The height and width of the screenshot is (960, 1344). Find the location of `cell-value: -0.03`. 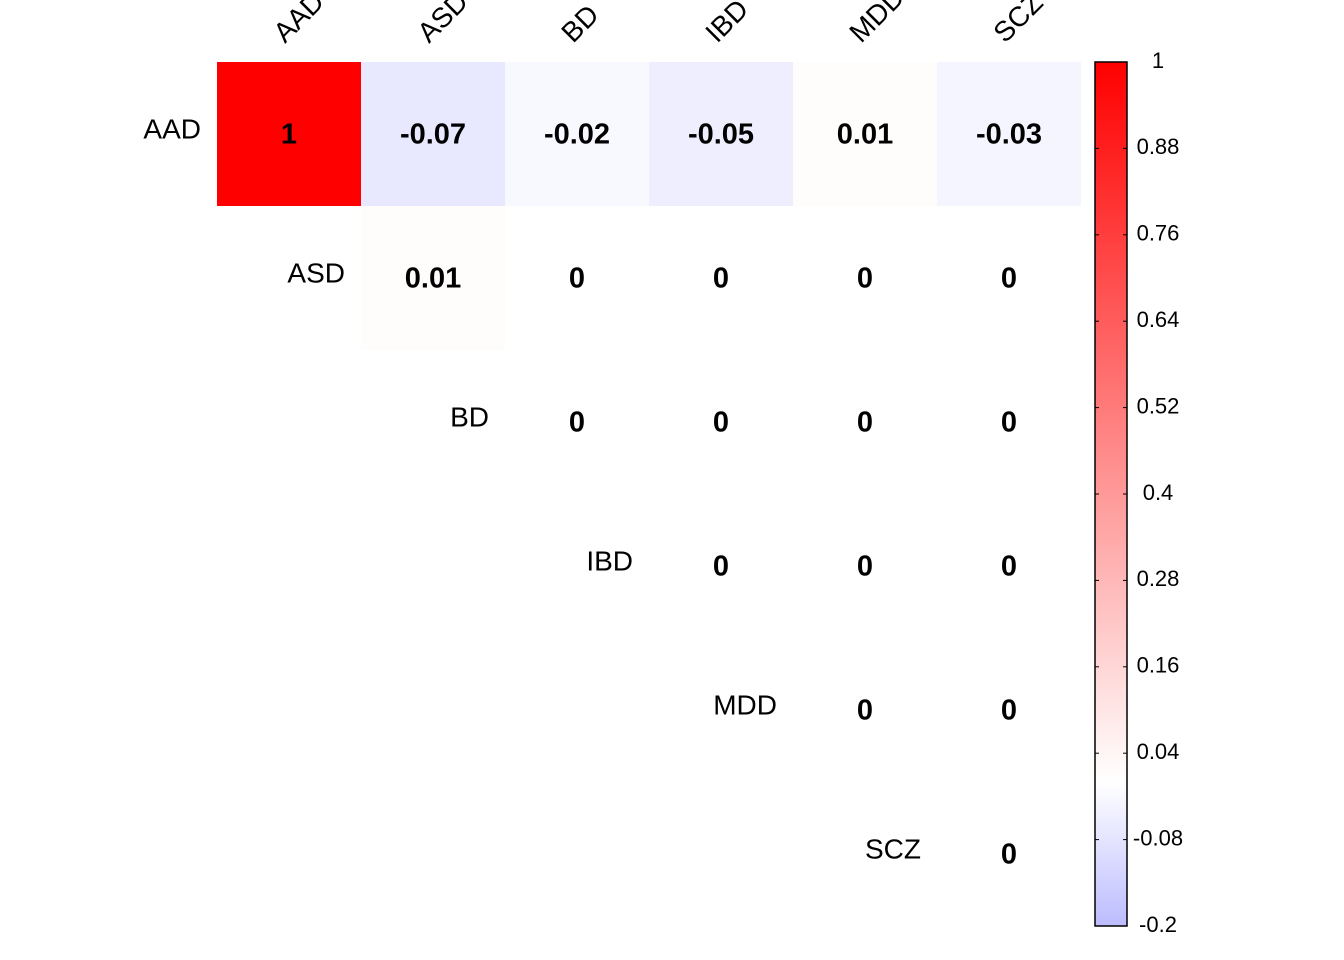

cell-value: -0.03 is located at coordinates (1009, 135).